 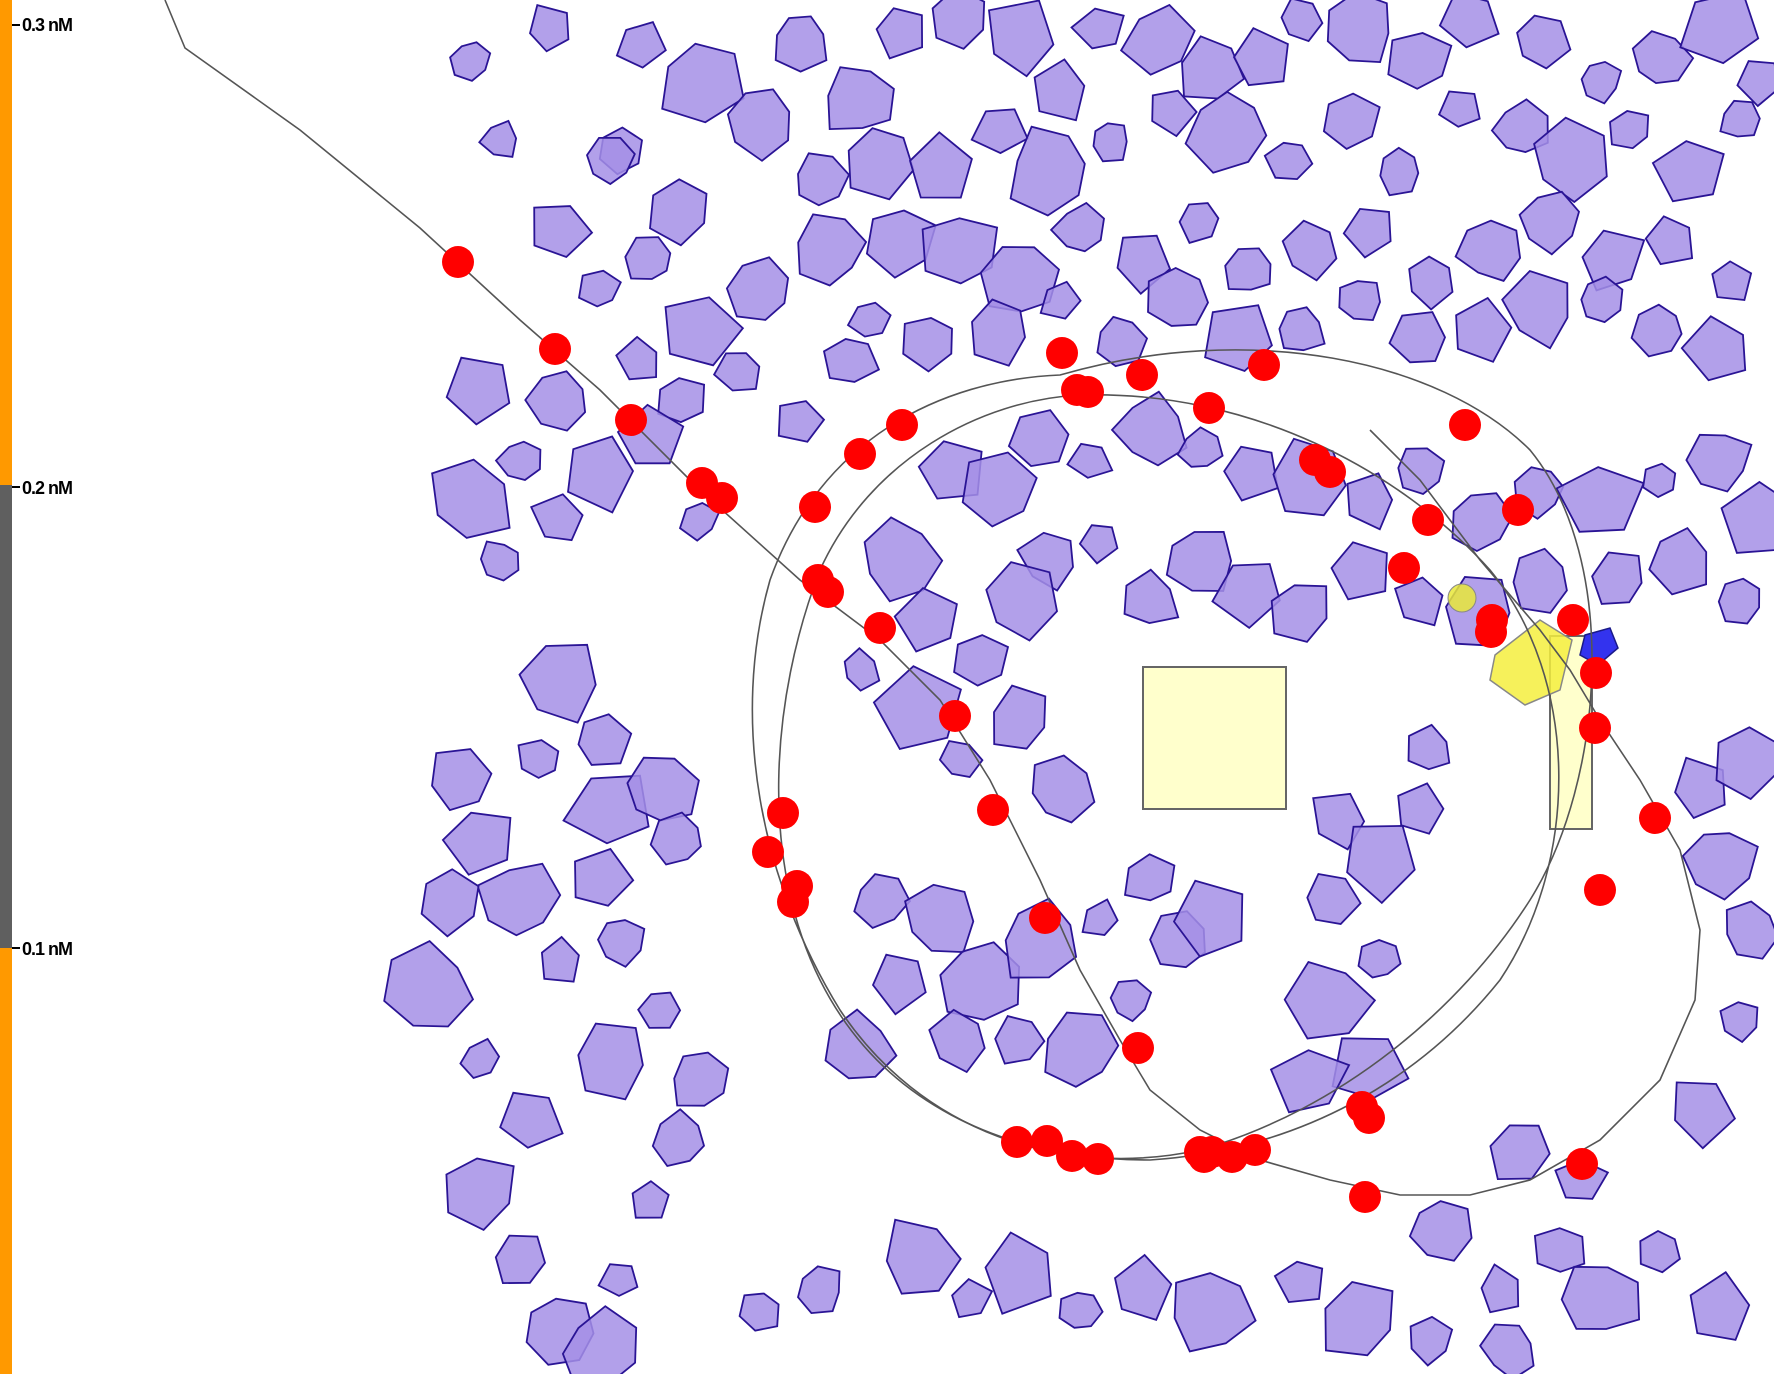 I want to click on highlight-yellow-marker, so click(x=1462, y=598).